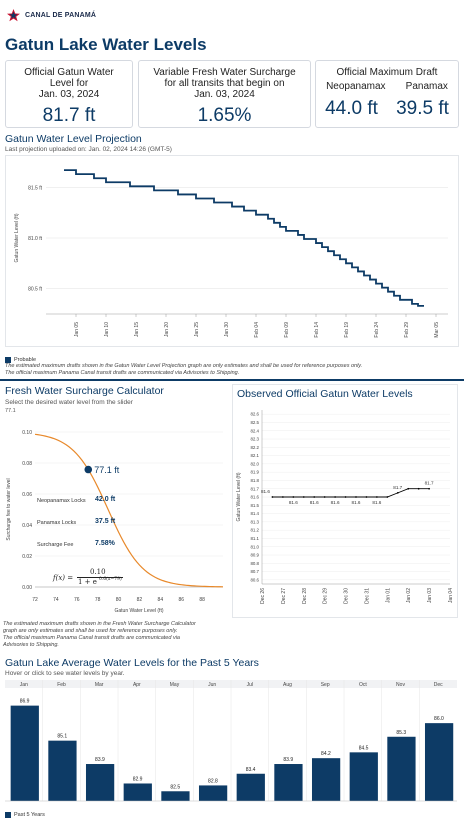 This screenshot has height=834, width=464. Describe the element at coordinates (13, 14) in the screenshot. I see `panama-canal-logo-icon` at that location.